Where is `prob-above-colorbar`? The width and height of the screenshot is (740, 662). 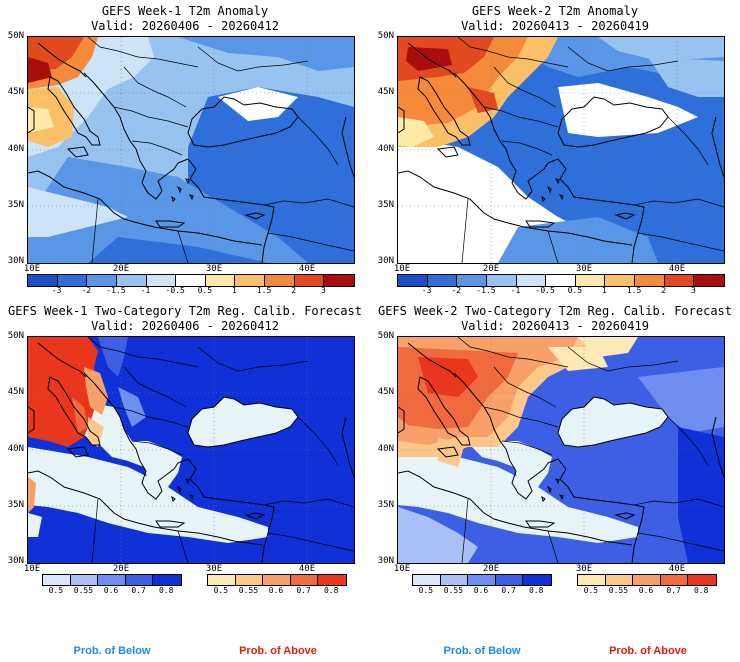 prob-above-colorbar is located at coordinates (277, 580).